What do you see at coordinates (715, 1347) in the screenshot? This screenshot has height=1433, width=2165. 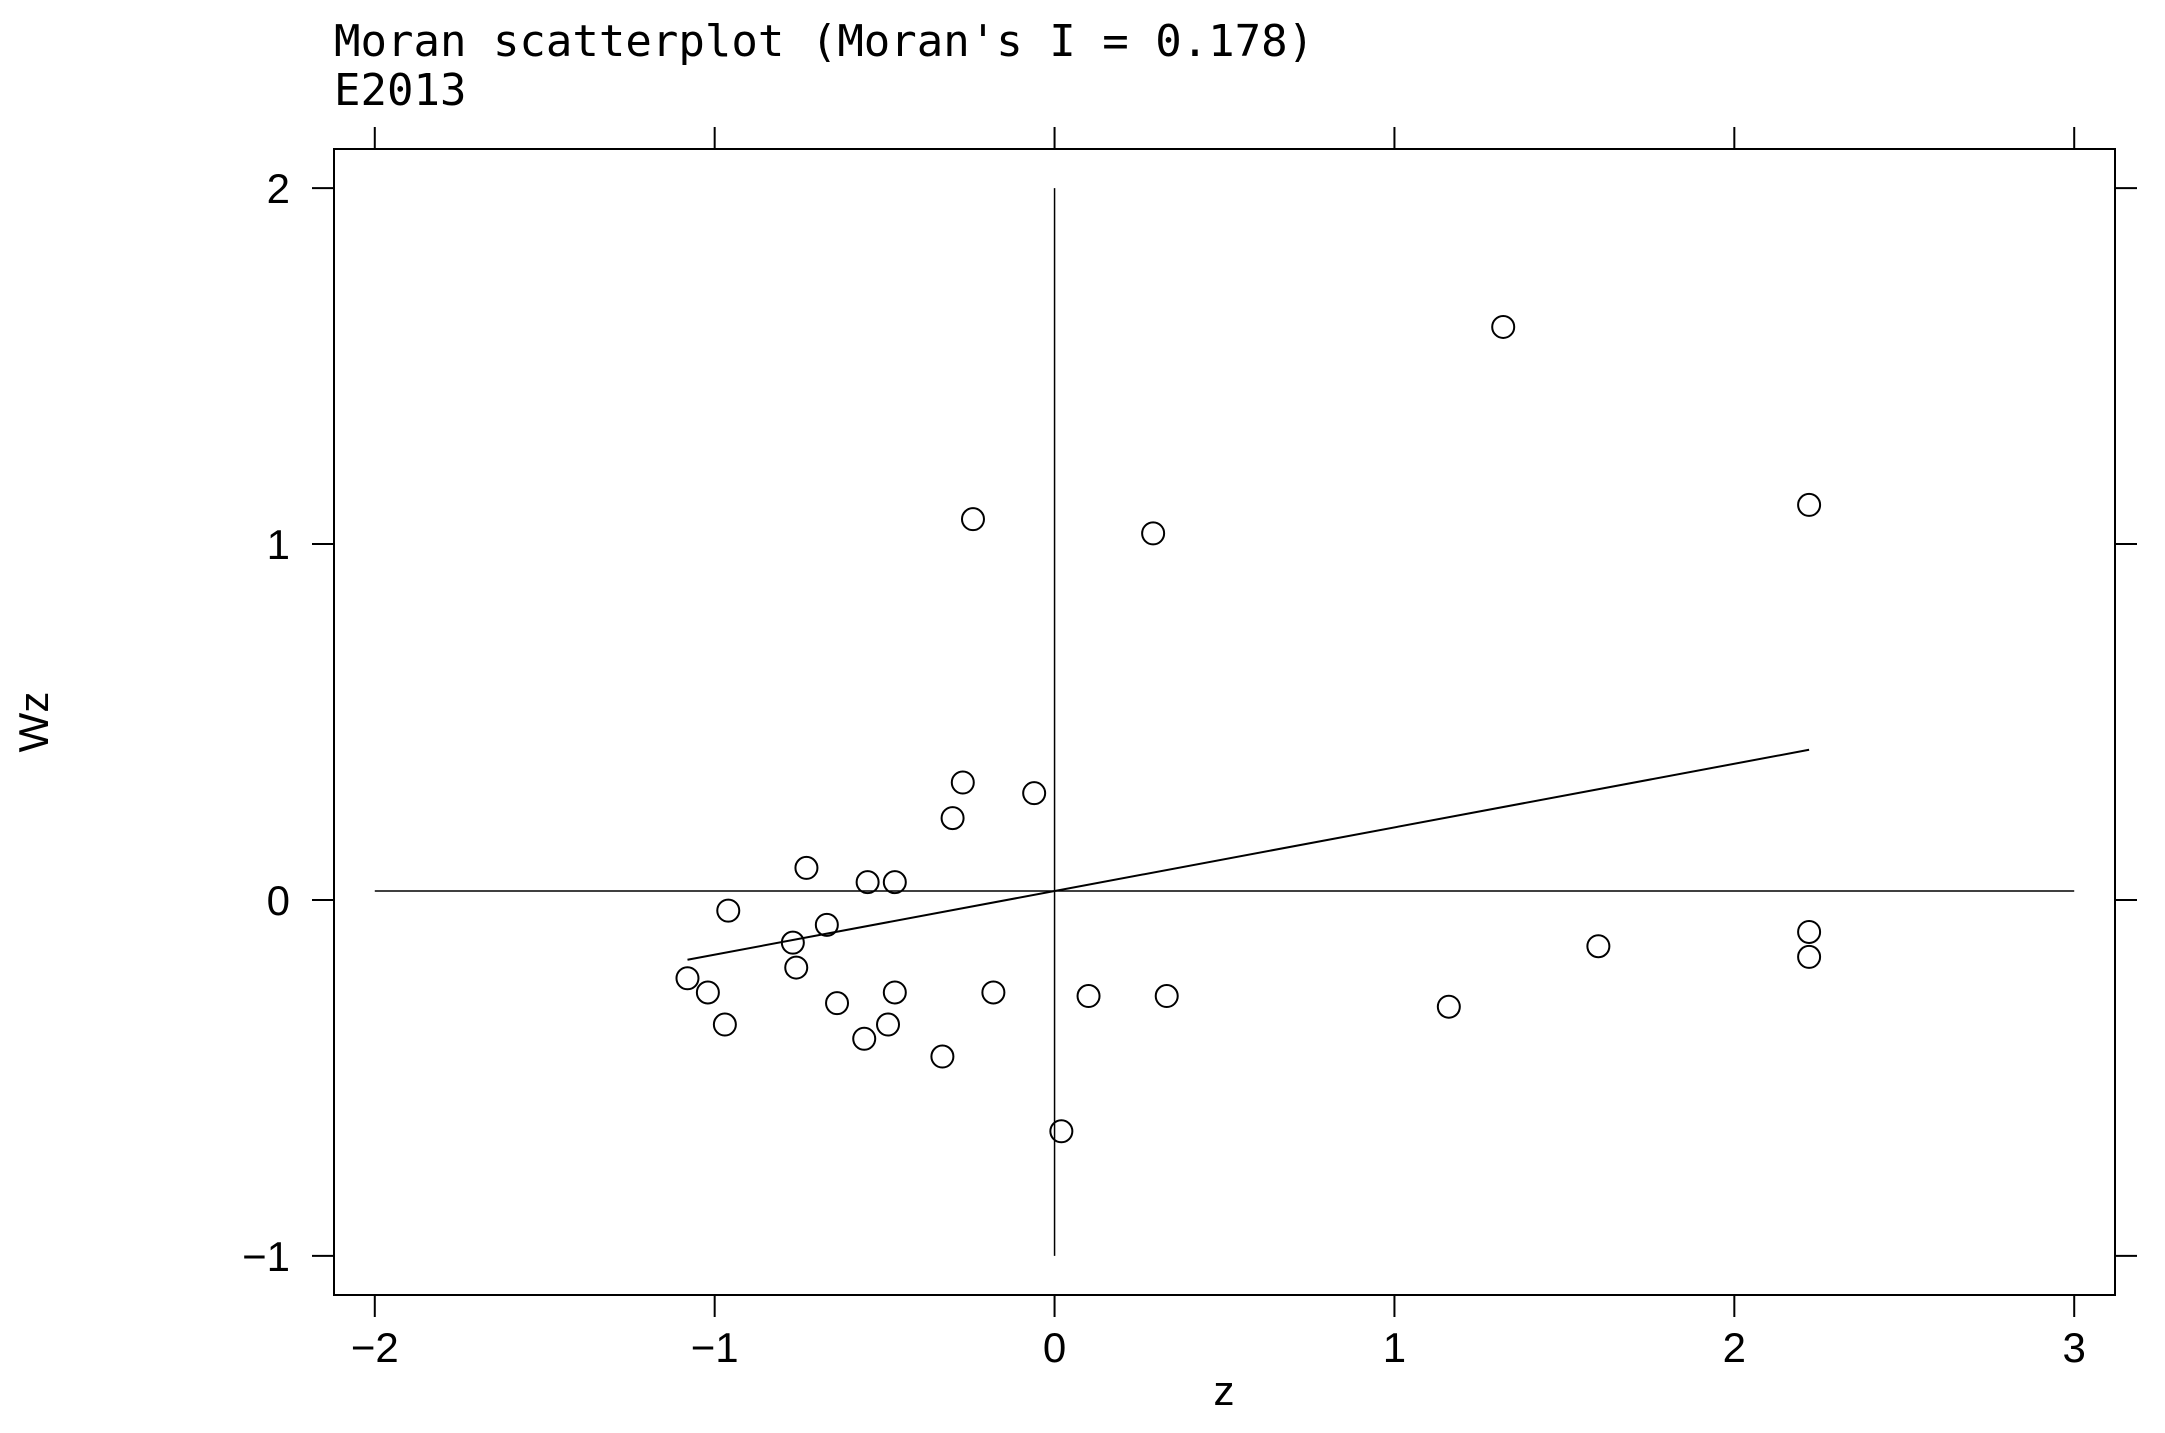 I see `x-tick-label-1: −1` at bounding box center [715, 1347].